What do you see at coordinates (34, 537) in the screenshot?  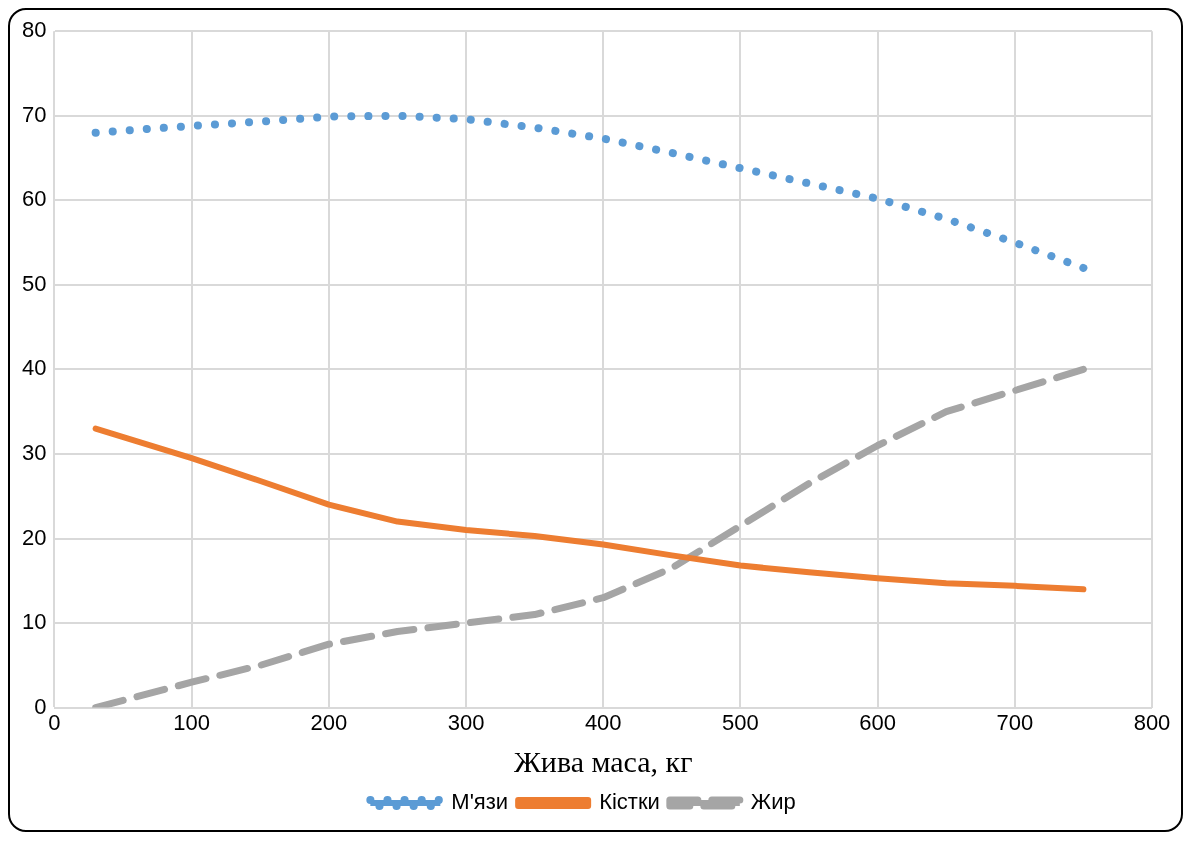 I see `y-tick-label: 20` at bounding box center [34, 537].